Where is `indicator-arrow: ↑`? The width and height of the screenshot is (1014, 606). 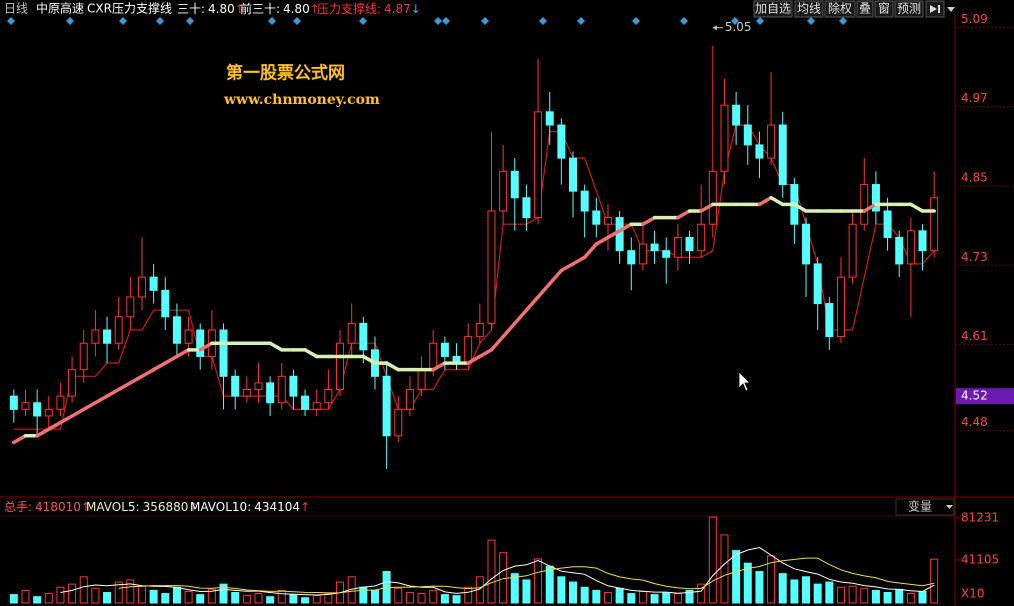 indicator-arrow: ↑ is located at coordinates (240, 9).